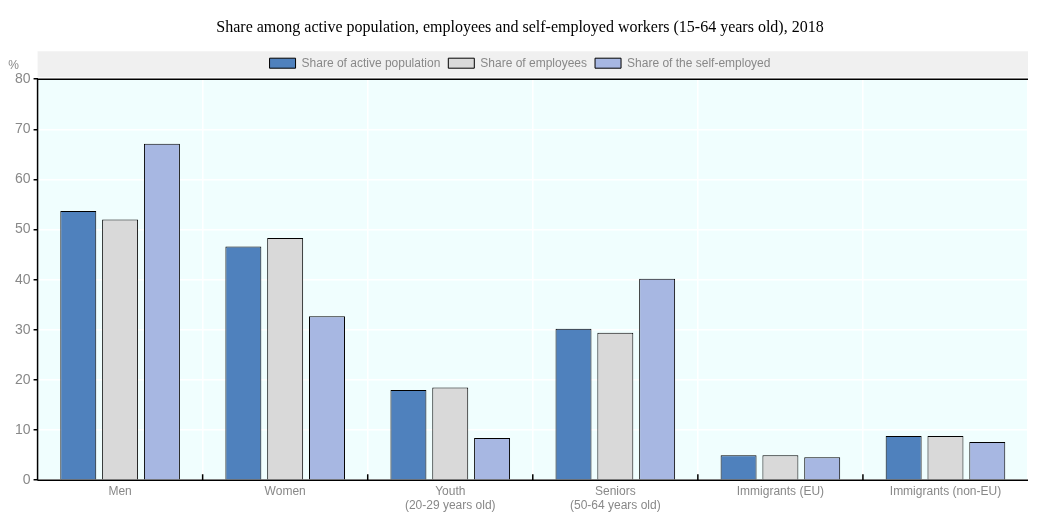 Image resolution: width=1050 pixels, height=525 pixels. I want to click on y-tick-label: 80, so click(22, 78).